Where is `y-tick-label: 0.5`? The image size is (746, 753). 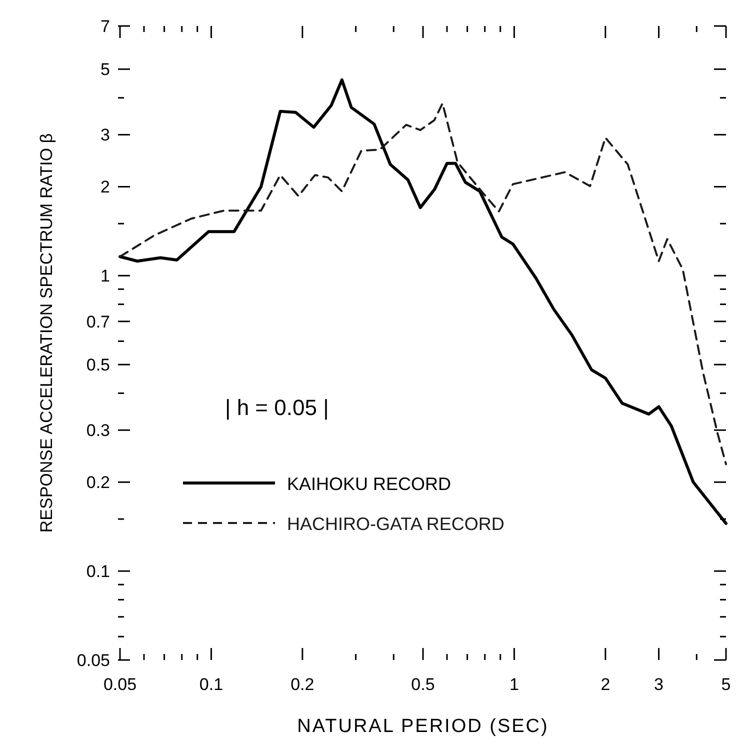 y-tick-label: 0.5 is located at coordinates (98, 365).